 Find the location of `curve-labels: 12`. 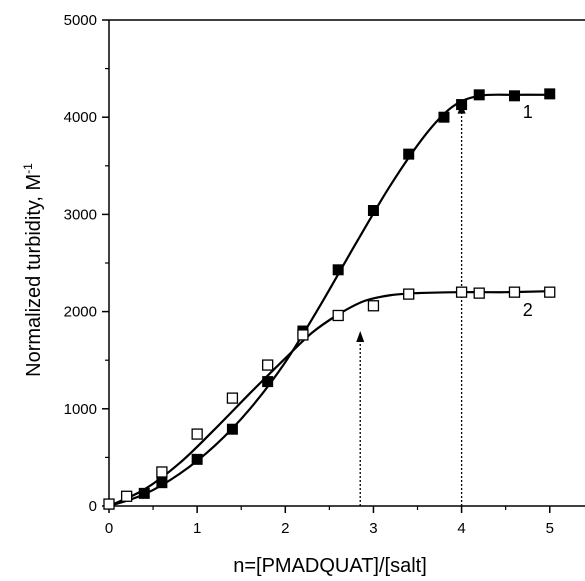

curve-labels: 12 is located at coordinates (528, 211).